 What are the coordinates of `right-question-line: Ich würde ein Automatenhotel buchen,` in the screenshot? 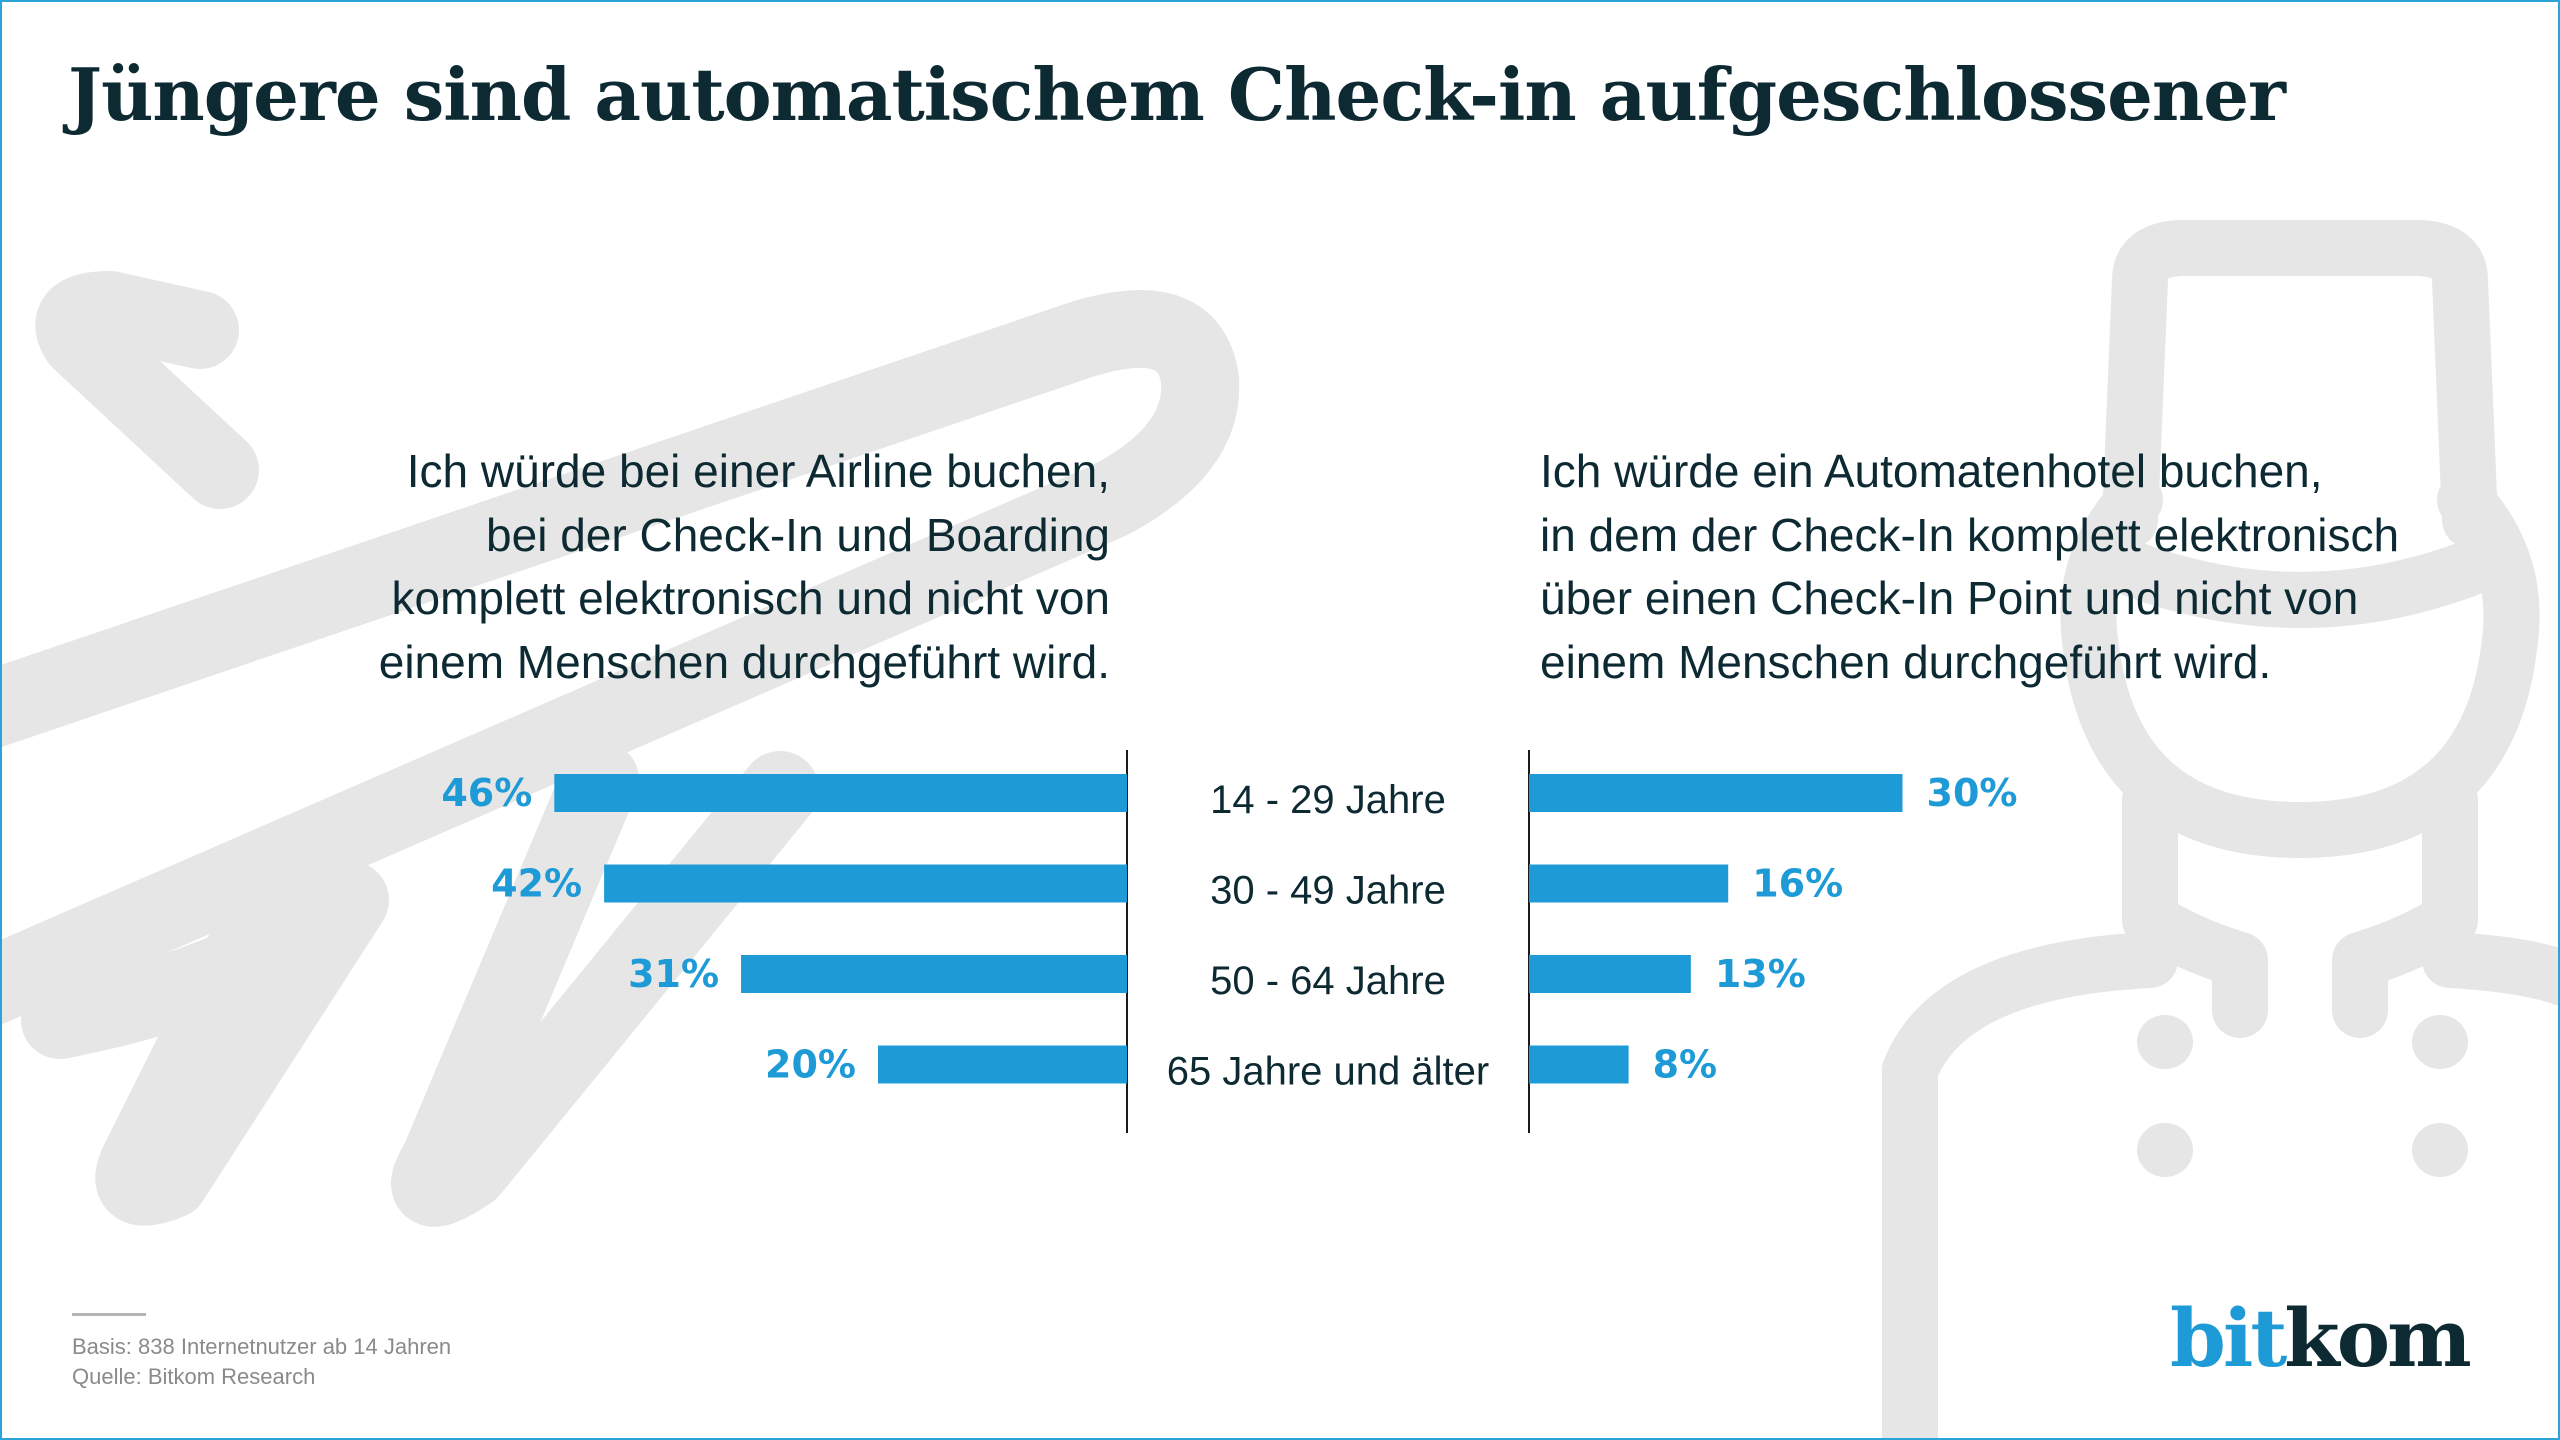 It's located at (1931, 471).